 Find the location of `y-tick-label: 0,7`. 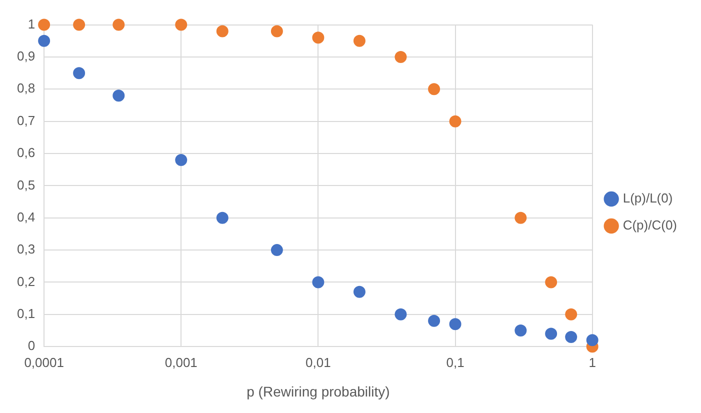

y-tick-label: 0,7 is located at coordinates (26, 120).